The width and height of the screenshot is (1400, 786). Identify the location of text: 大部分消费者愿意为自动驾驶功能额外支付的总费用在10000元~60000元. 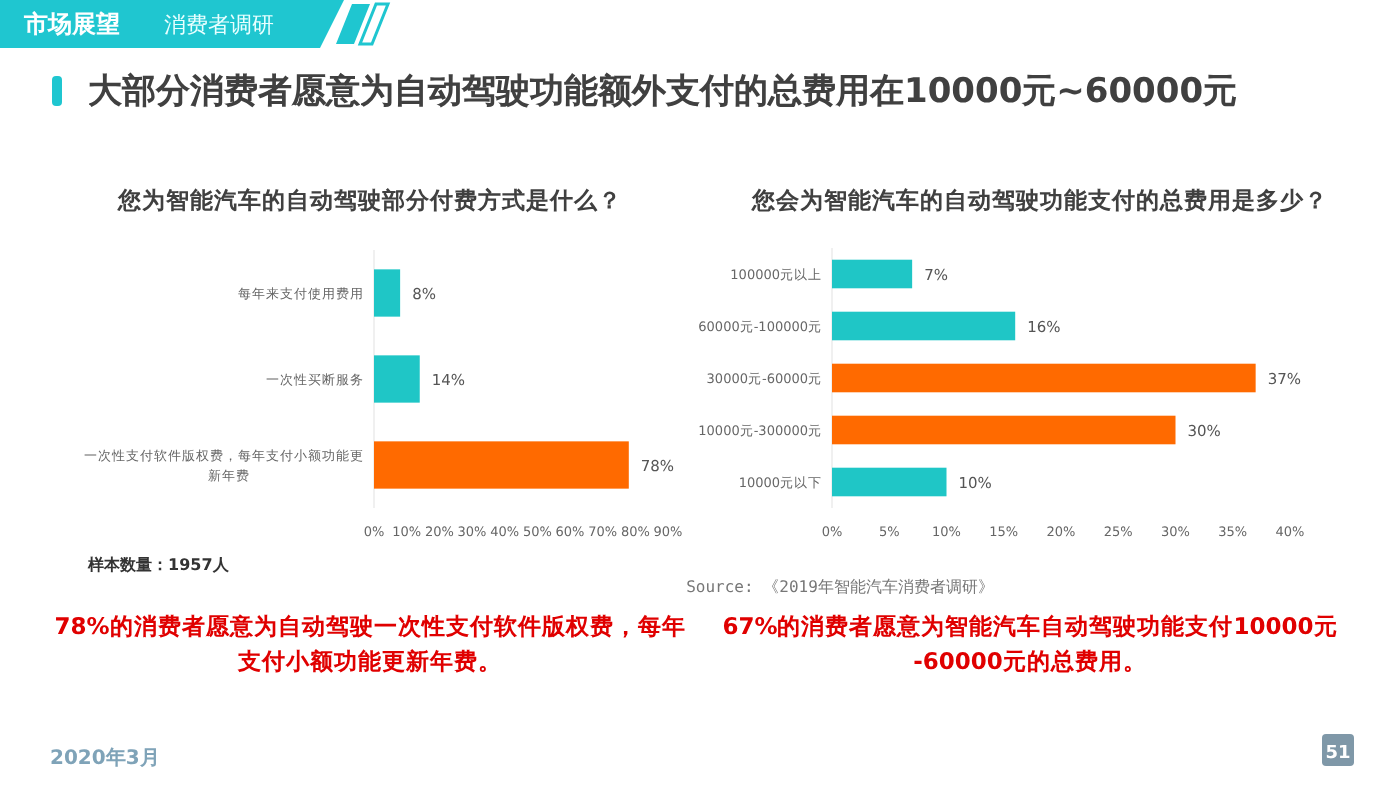
(663, 92).